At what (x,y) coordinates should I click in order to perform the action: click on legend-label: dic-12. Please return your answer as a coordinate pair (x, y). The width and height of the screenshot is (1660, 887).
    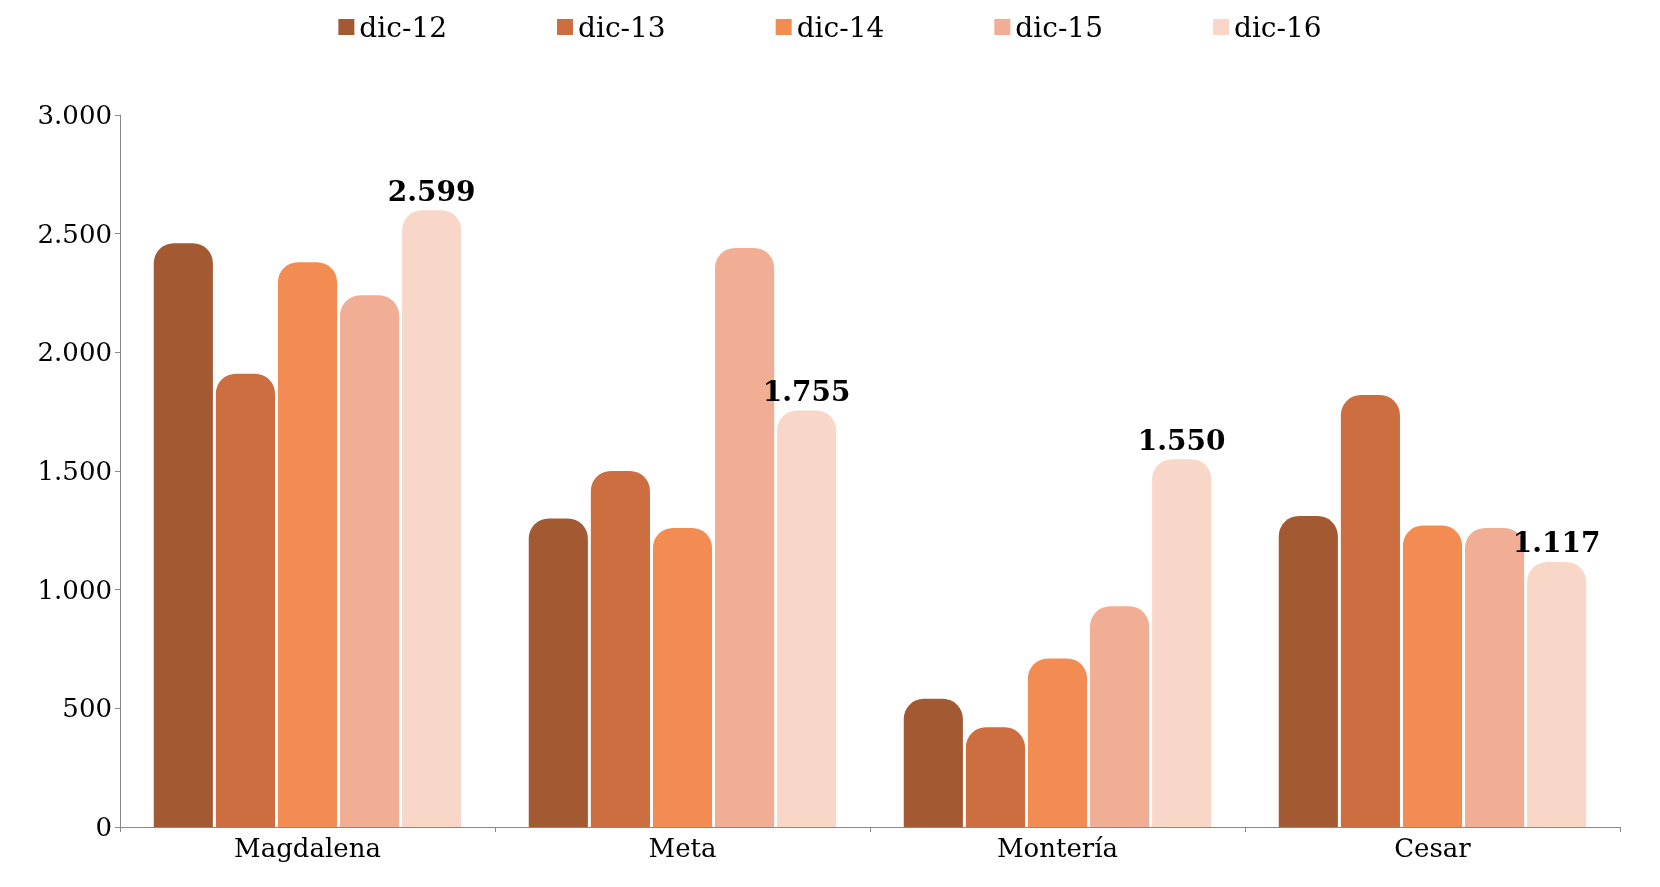
    Looking at the image, I should click on (403, 27).